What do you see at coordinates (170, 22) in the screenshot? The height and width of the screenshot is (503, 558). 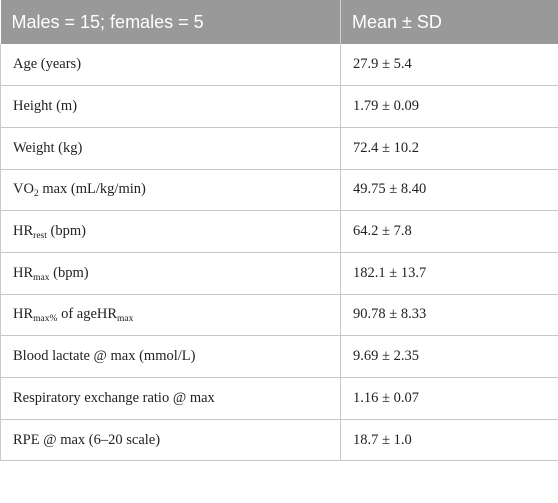 I see `header-sample-size: Males = 15; females = 5` at bounding box center [170, 22].